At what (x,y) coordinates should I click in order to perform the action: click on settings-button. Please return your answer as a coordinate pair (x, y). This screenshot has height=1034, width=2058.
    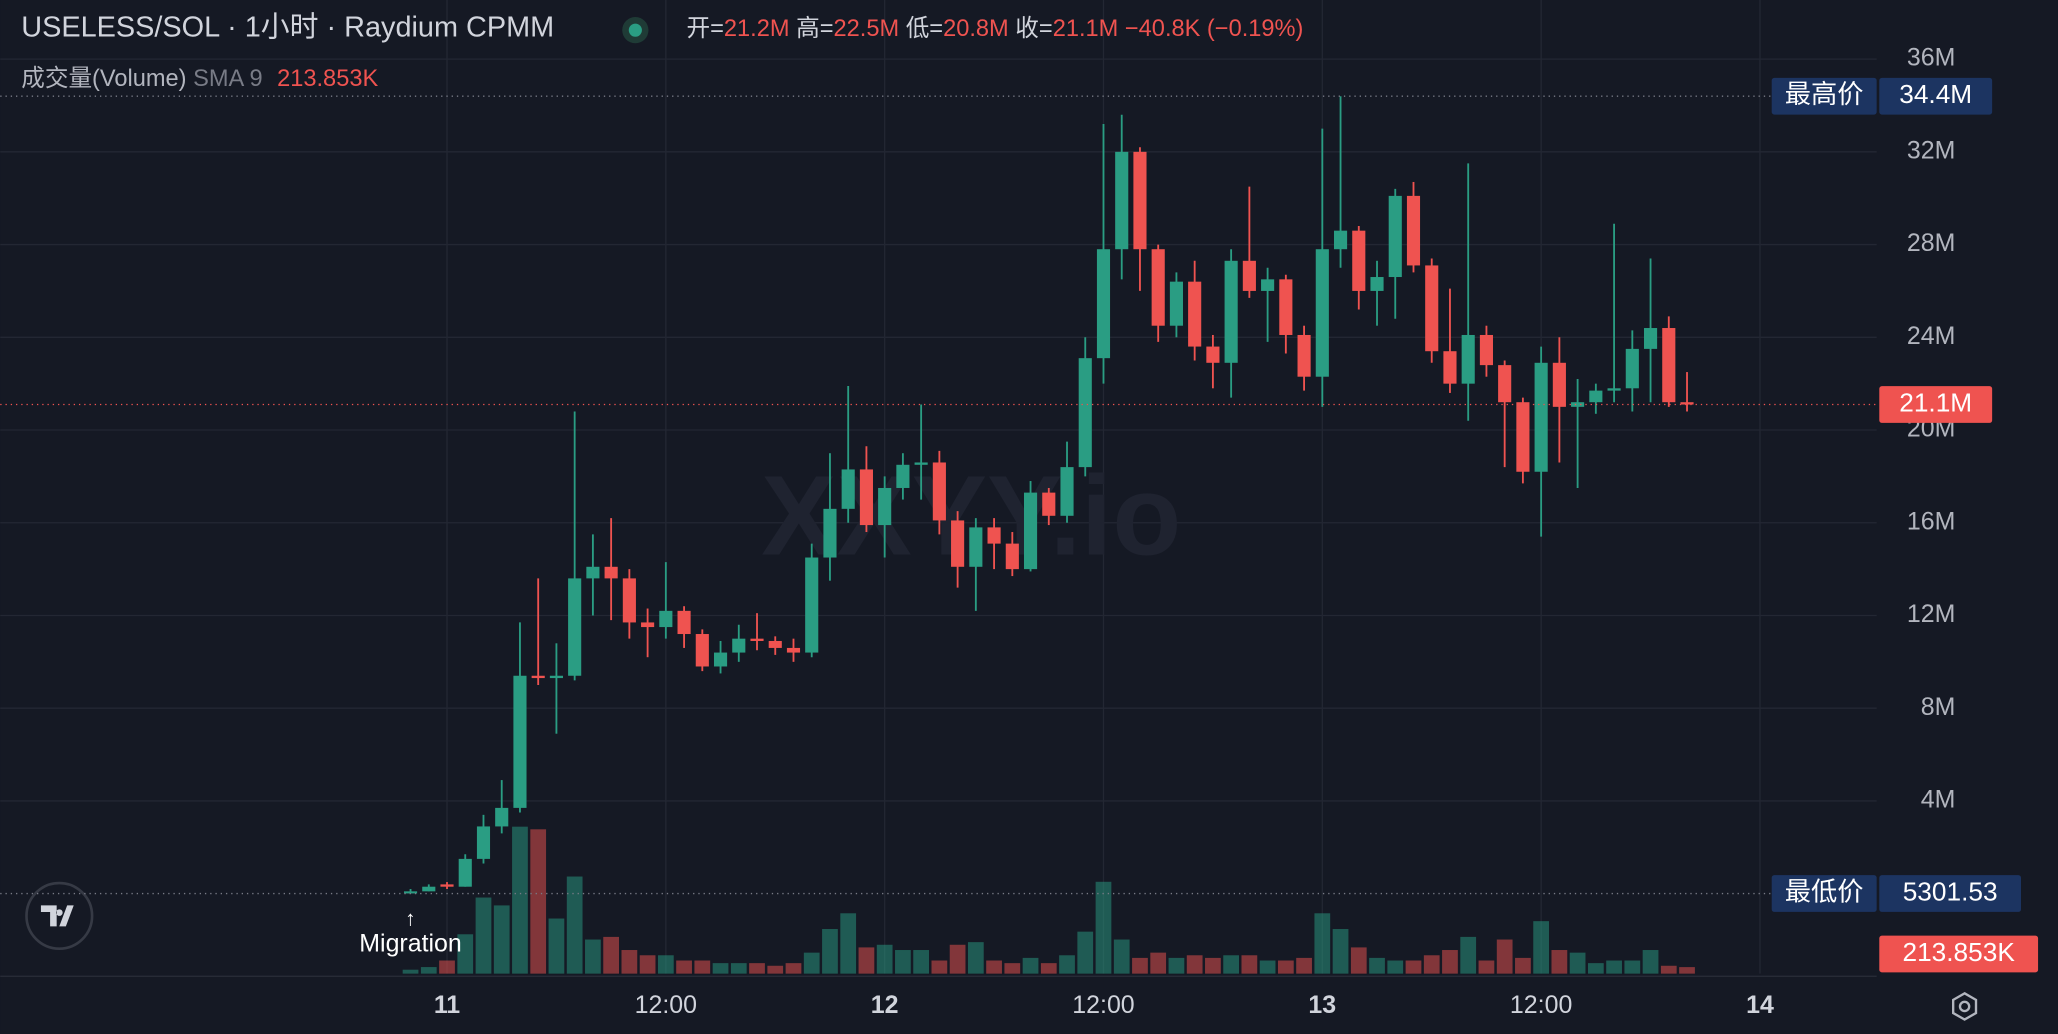
    Looking at the image, I should click on (1964, 1006).